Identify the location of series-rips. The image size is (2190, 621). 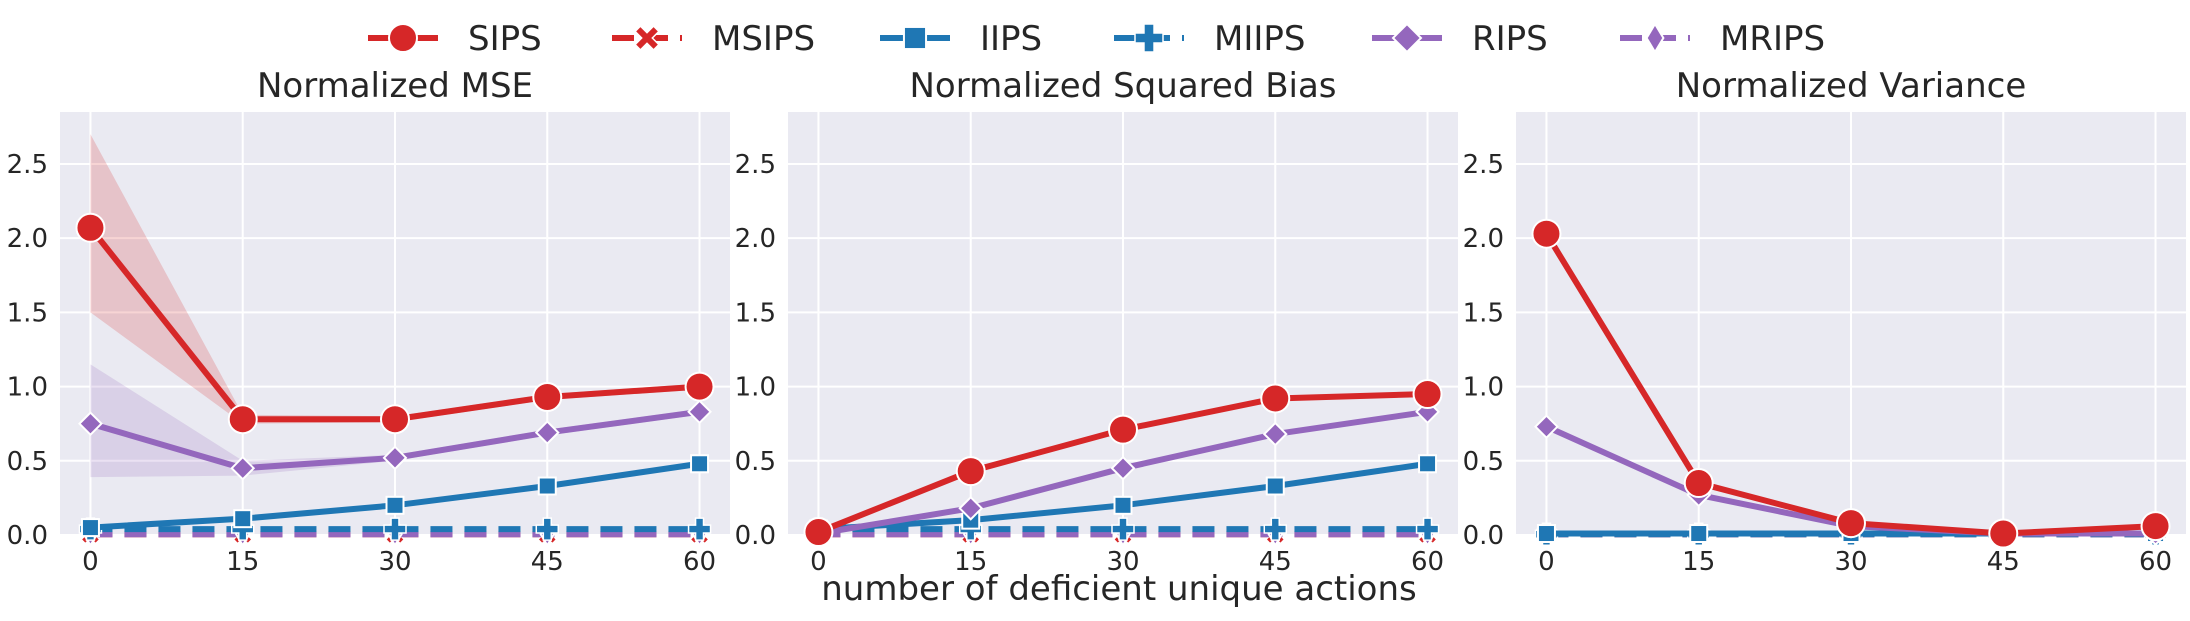
(395, 440).